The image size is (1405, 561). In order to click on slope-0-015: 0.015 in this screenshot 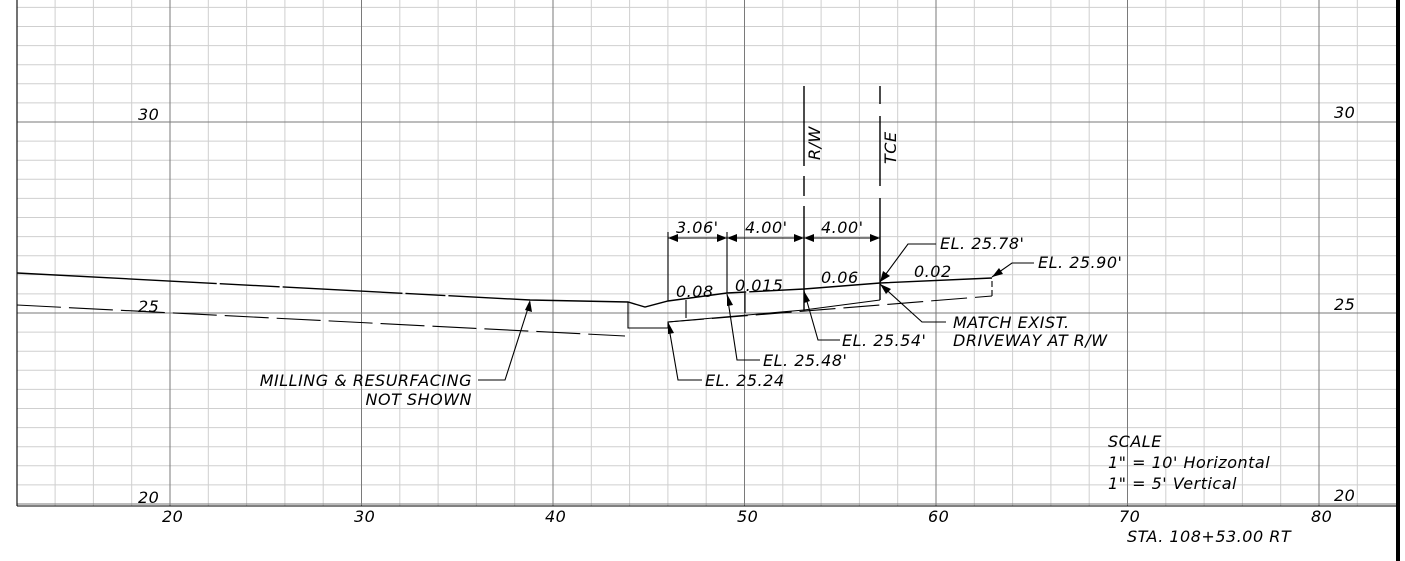, I will do `click(759, 285)`.